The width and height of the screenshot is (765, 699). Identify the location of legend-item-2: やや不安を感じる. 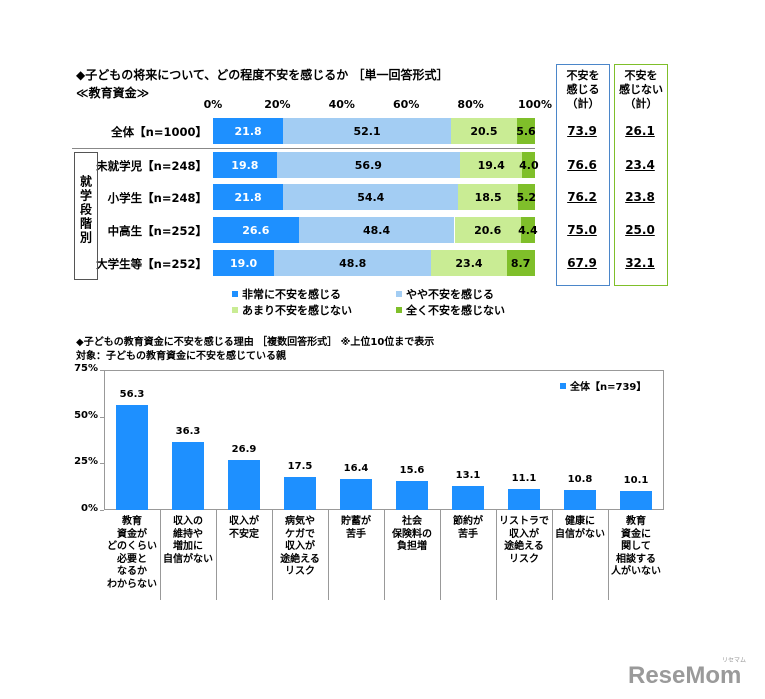
(445, 294).